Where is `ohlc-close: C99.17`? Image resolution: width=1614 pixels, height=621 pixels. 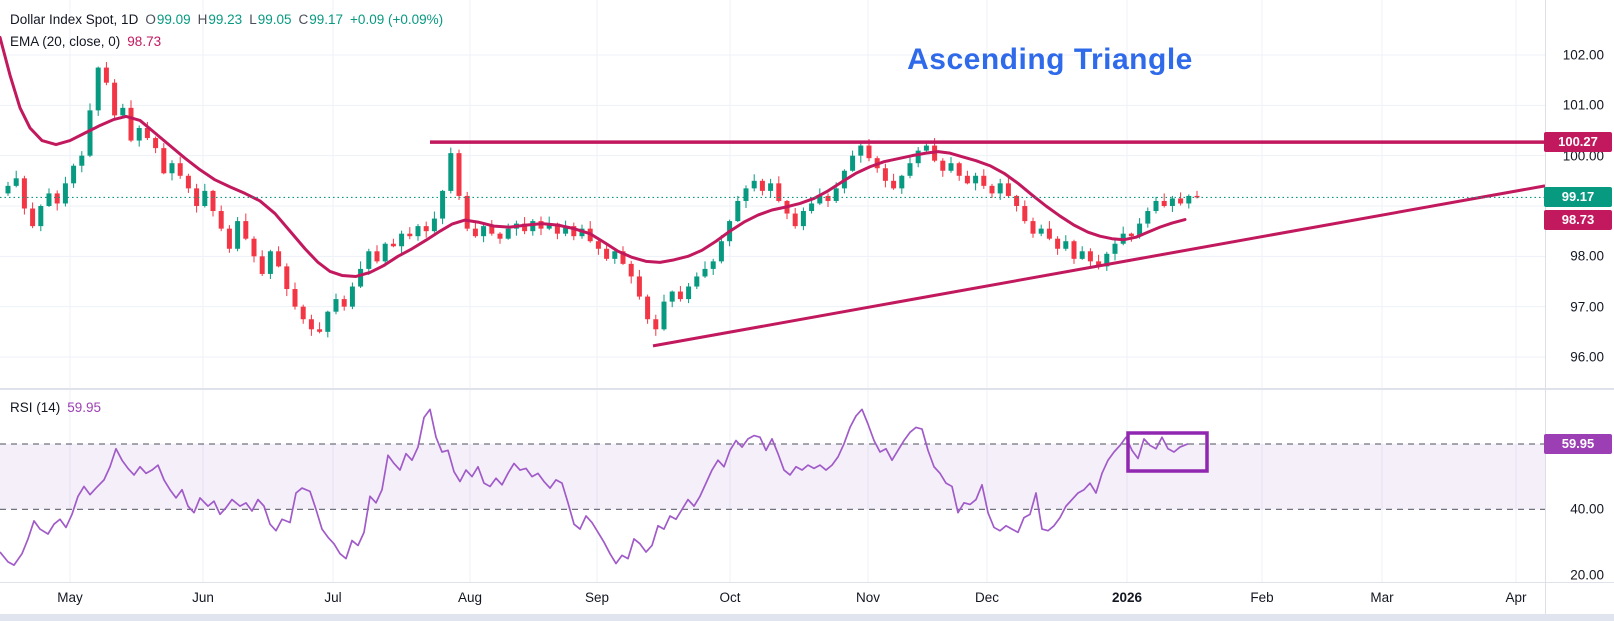
ohlc-close: C99.17 is located at coordinates (321, 19).